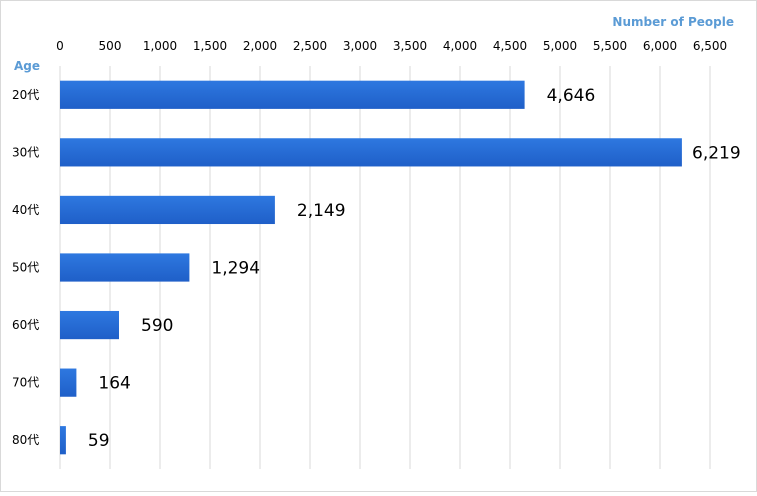 This screenshot has width=757, height=496. What do you see at coordinates (260, 46) in the screenshot?
I see `x-tick-label: 2,000` at bounding box center [260, 46].